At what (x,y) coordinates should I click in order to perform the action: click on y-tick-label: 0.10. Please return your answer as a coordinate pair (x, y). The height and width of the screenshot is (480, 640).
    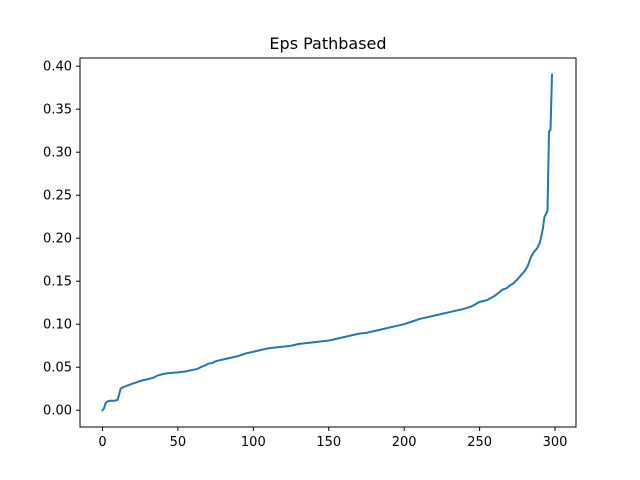
    Looking at the image, I should click on (57, 325).